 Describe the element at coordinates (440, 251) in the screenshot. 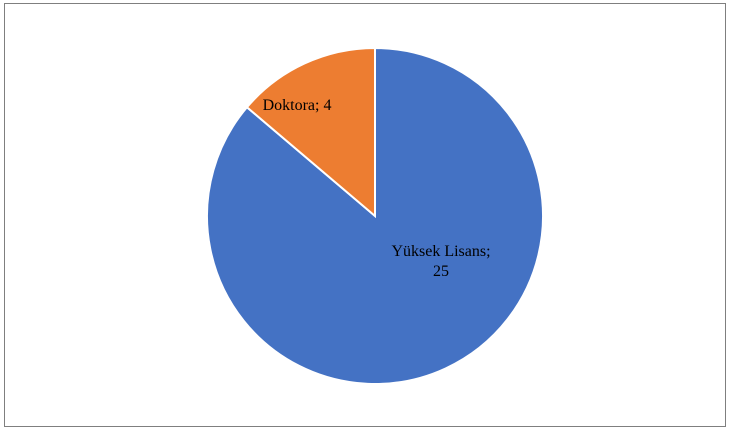

I see `data-label-line: Yüksek Lisans;` at that location.